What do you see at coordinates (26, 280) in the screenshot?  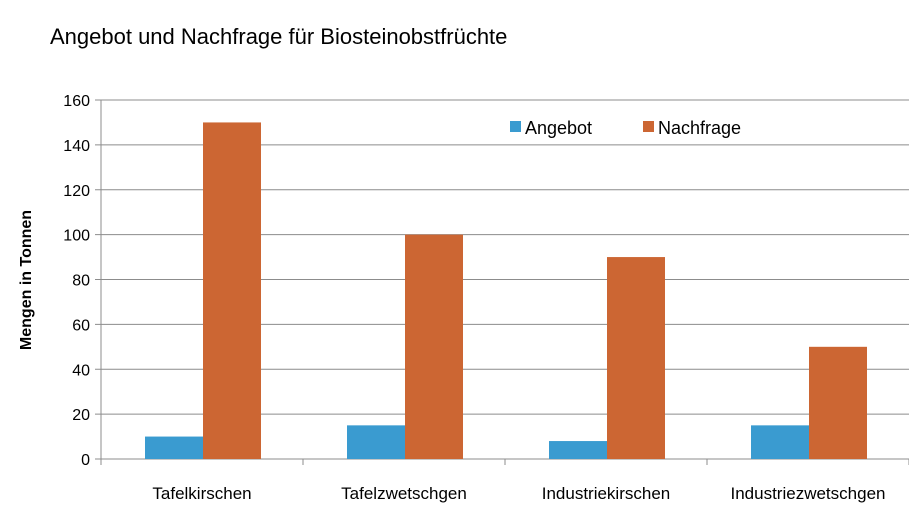 I see `y-axis-label: Mengen in Tonnen` at bounding box center [26, 280].